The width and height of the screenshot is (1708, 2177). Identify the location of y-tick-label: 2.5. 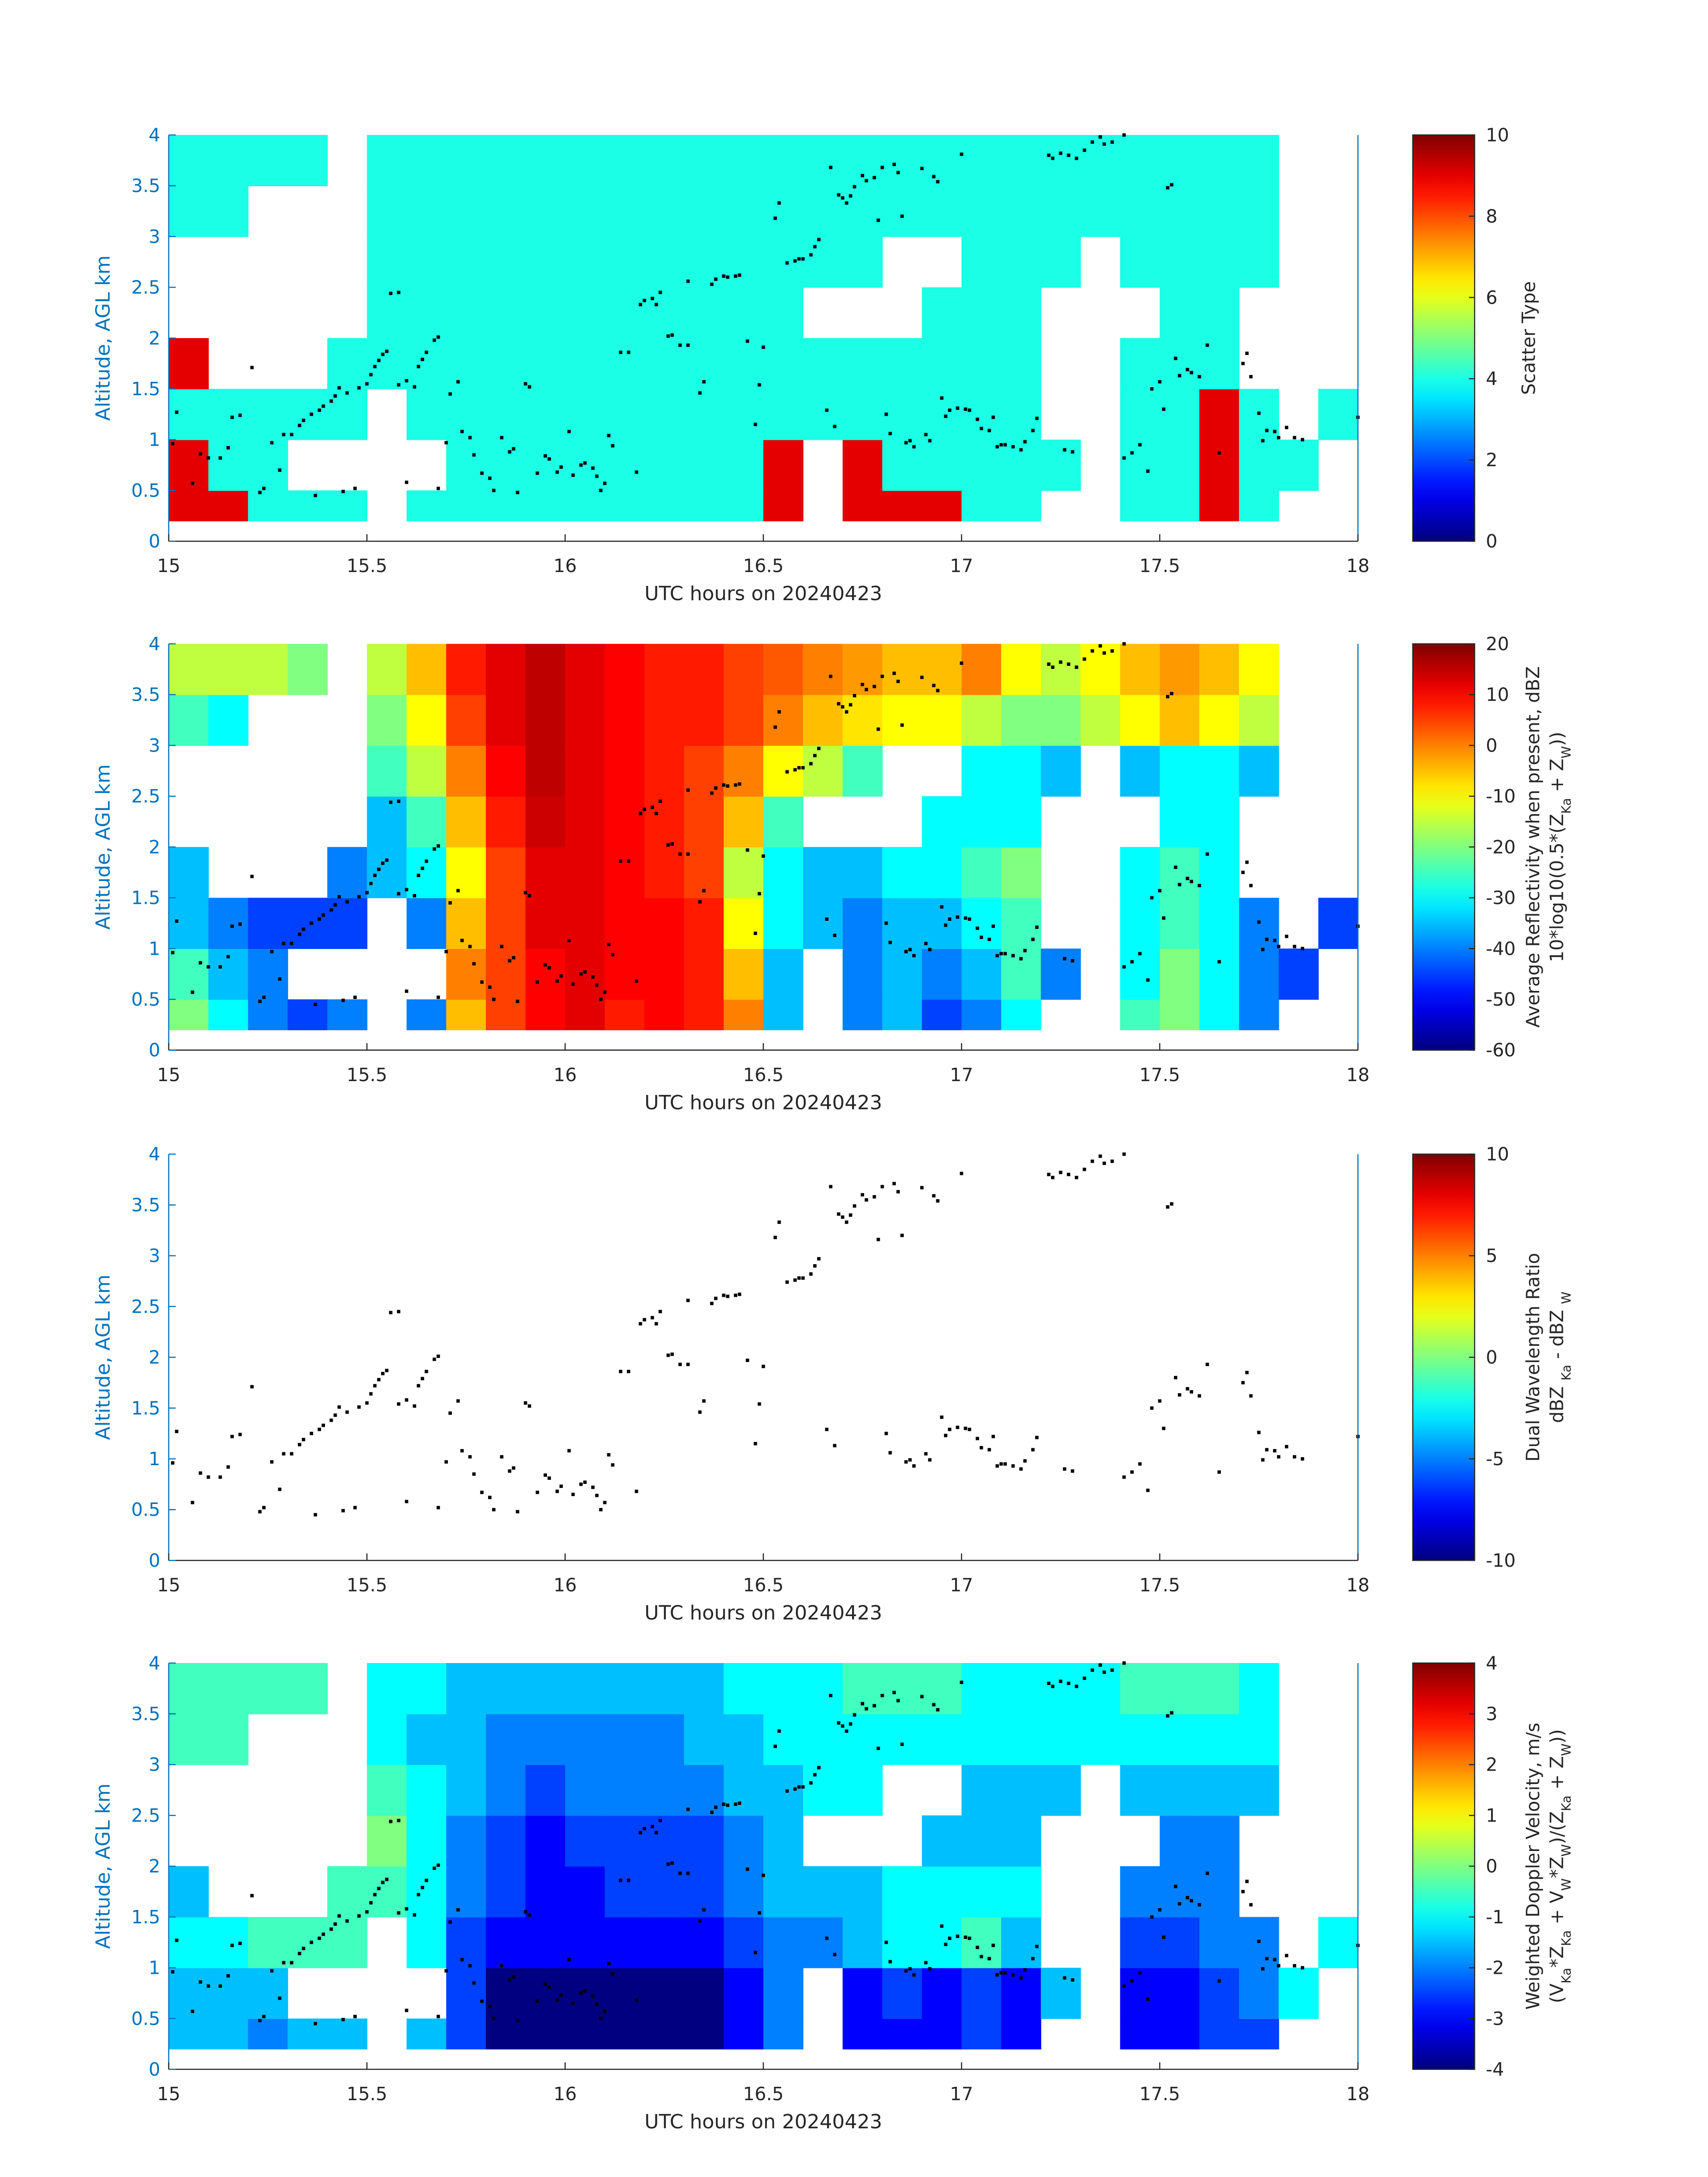
(145, 1306).